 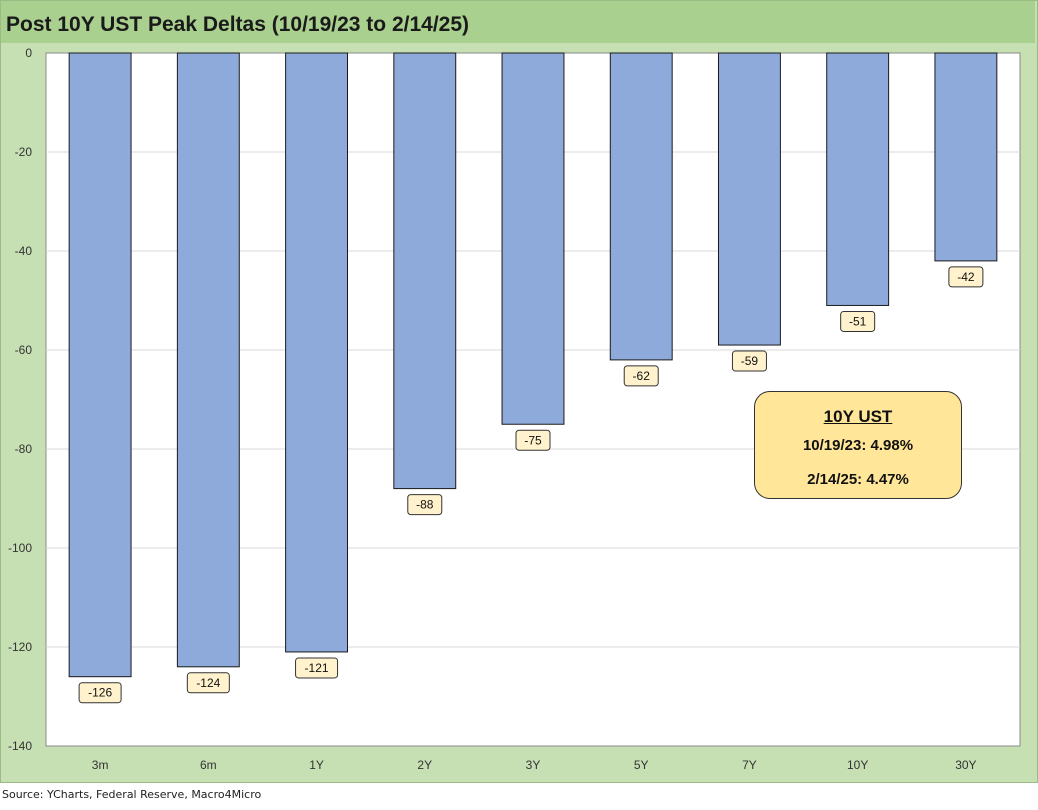 I want to click on data-label: -42, so click(x=966, y=277).